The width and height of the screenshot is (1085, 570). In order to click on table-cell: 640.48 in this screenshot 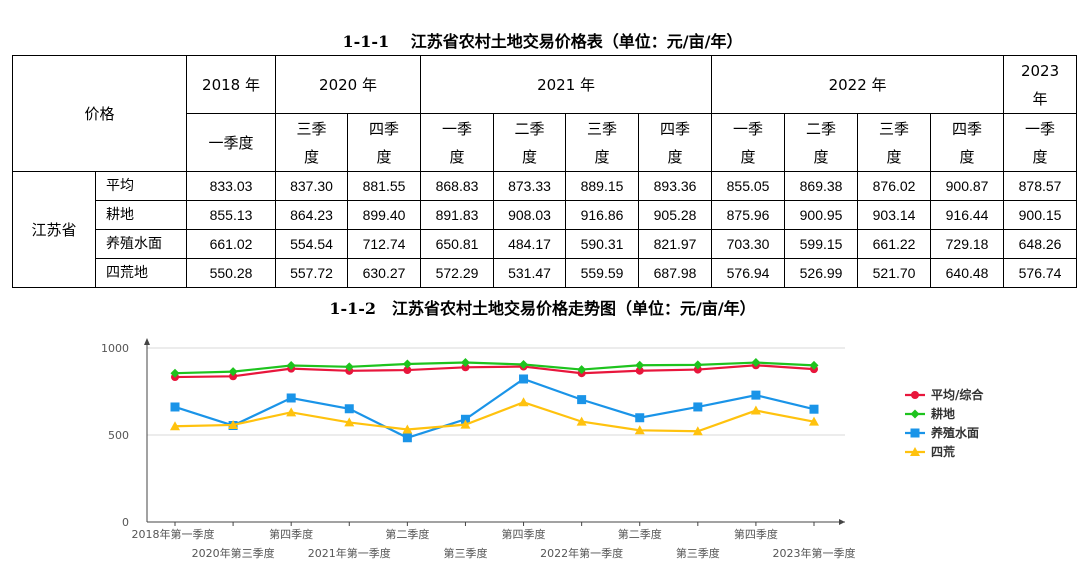, I will do `click(967, 273)`.